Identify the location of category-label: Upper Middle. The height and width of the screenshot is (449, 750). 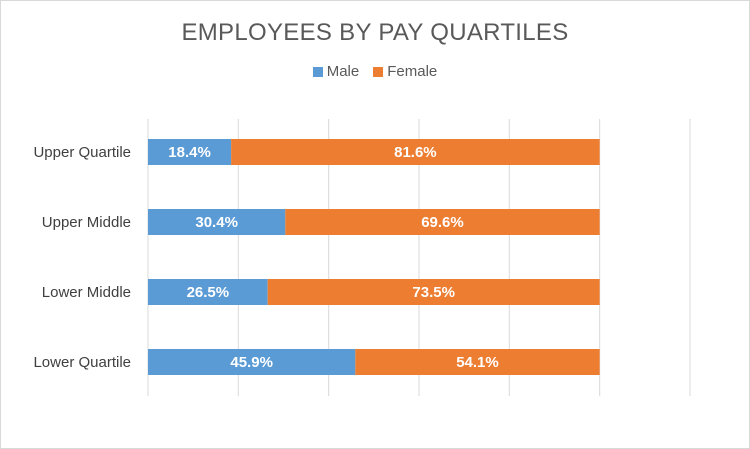
(86, 222).